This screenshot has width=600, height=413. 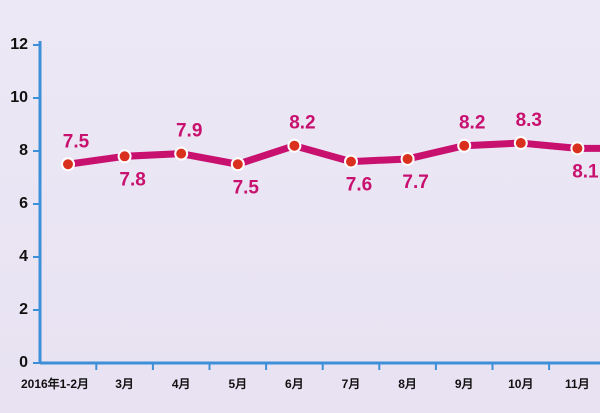 I want to click on value-label: 8.1, so click(x=585, y=171).